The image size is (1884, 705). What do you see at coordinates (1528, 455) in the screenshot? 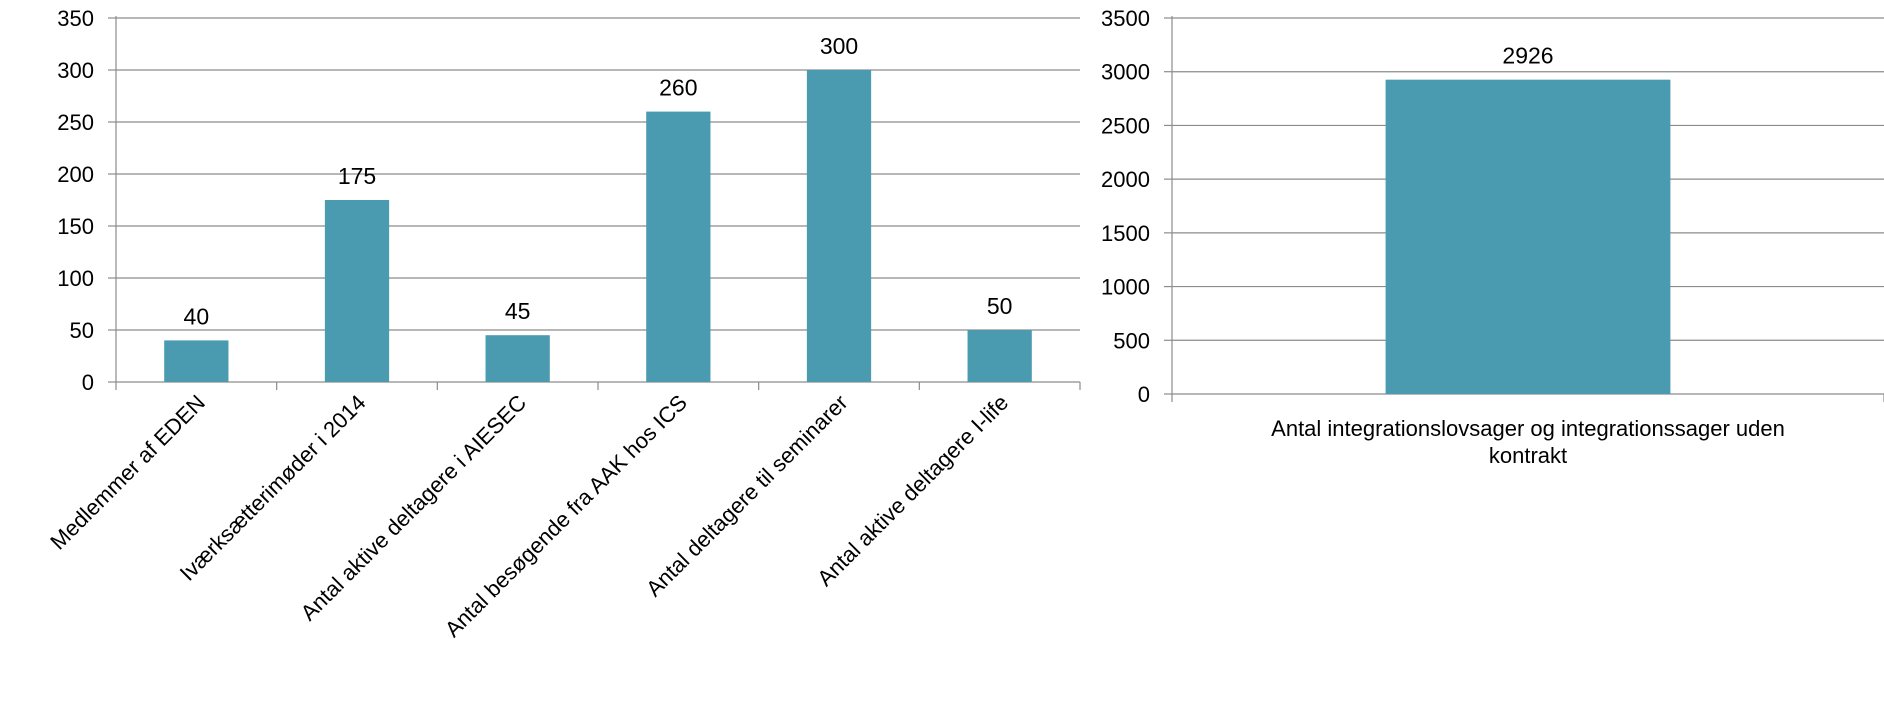
I see `category-label: kontrakt` at bounding box center [1528, 455].